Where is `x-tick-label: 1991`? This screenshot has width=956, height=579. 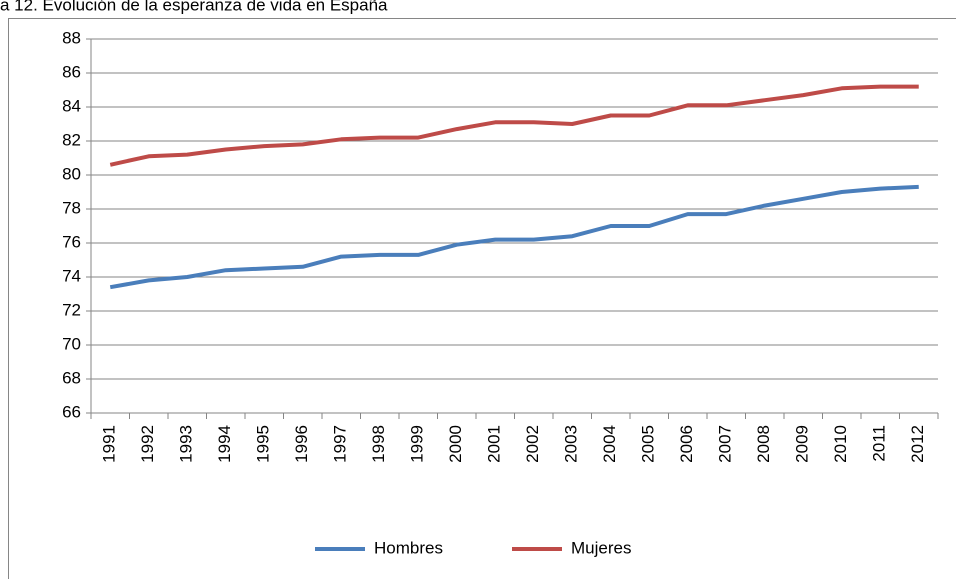 x-tick-label: 1991 is located at coordinates (109, 444).